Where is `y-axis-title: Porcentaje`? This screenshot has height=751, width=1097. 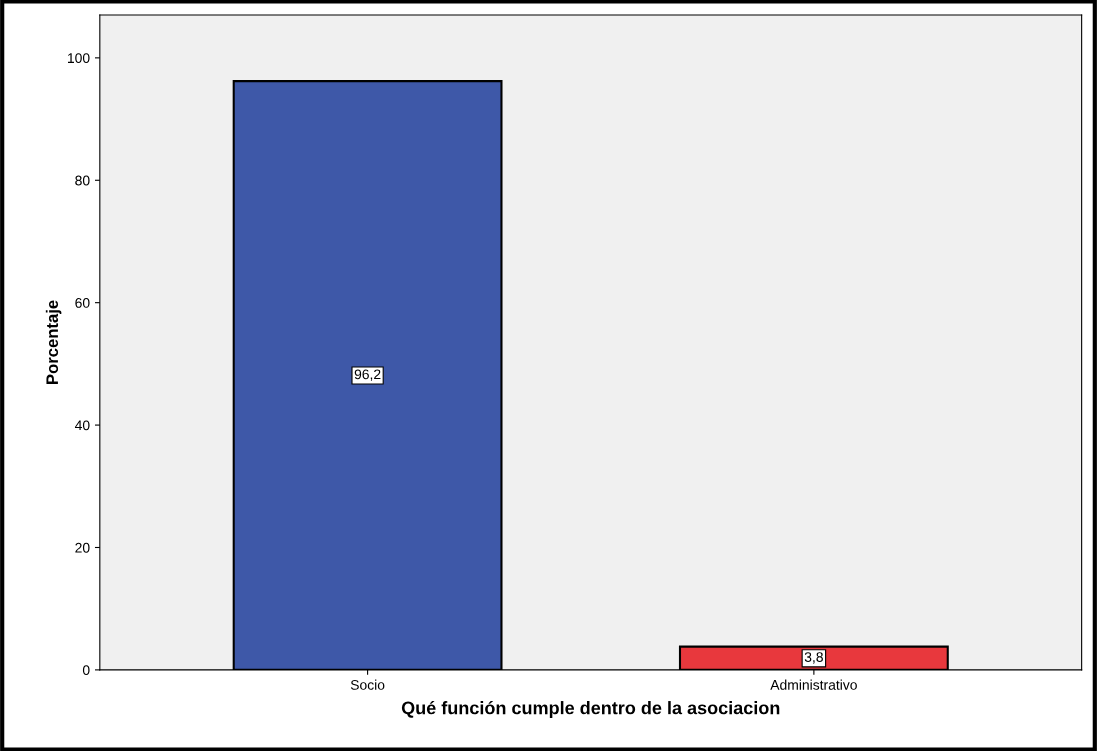 y-axis-title: Porcentaje is located at coordinates (53, 342).